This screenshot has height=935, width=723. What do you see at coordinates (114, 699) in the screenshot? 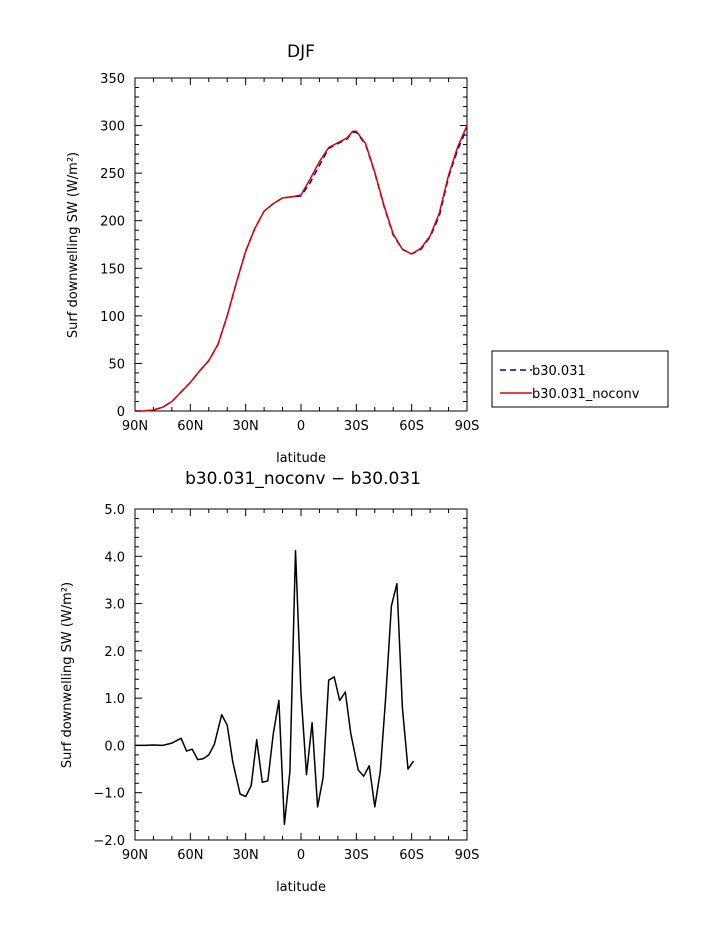
I see `y-tick-label: 1.0` at bounding box center [114, 699].